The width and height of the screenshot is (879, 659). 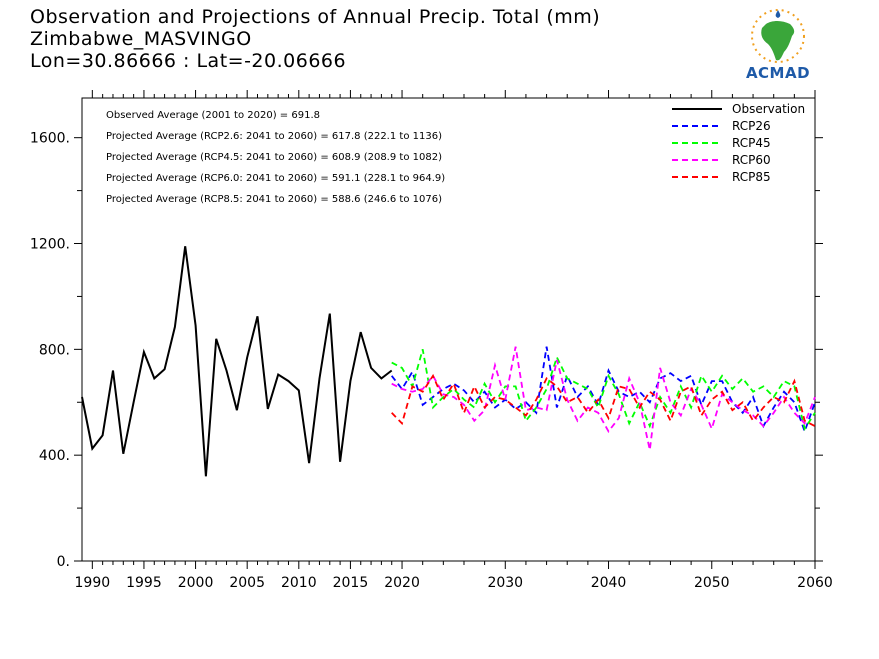 What do you see at coordinates (351, 583) in the screenshot?
I see `x-tick-label: 2015` at bounding box center [351, 583].